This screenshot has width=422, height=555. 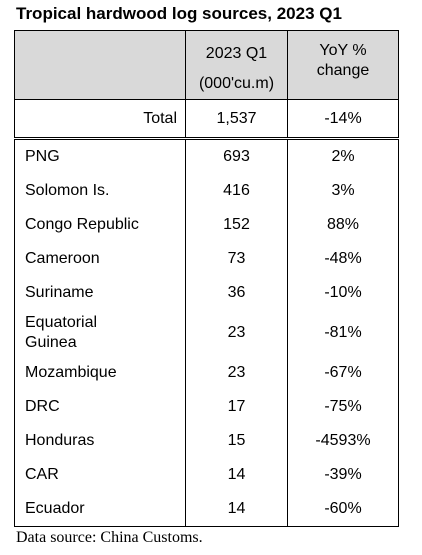 I want to click on data-row: Equatorial Guinea 23 -81%, so click(x=206, y=333).